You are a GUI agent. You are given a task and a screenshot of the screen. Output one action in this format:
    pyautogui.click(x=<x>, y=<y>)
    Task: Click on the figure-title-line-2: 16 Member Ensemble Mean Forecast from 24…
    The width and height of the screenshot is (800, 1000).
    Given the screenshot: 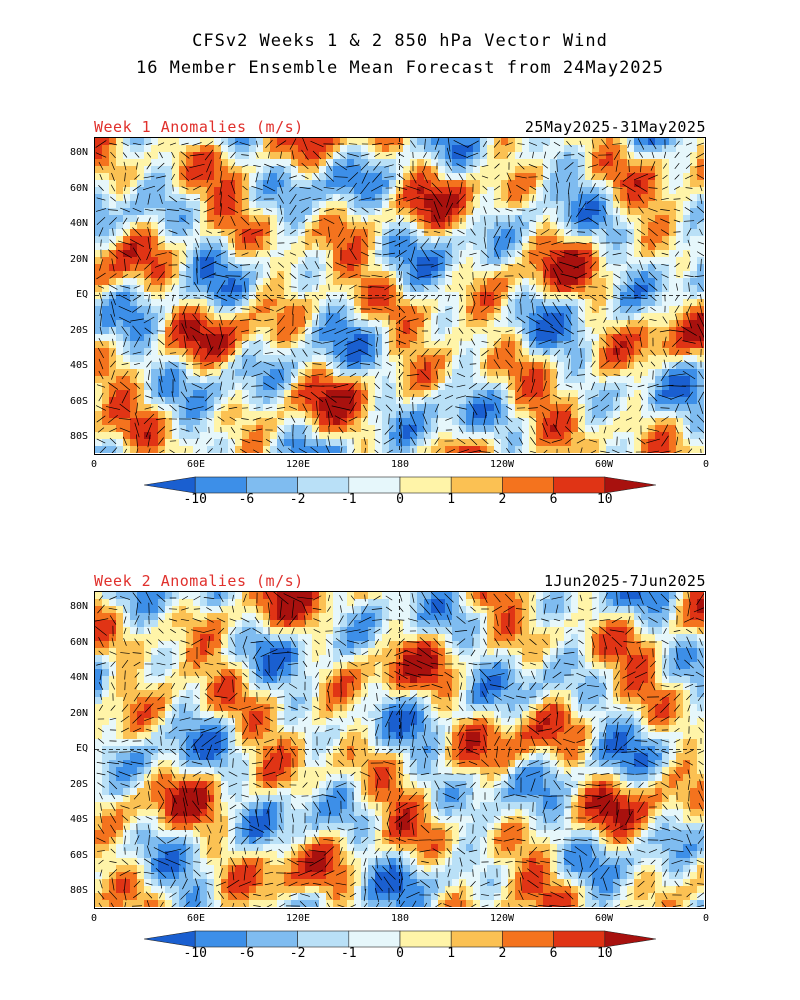 What is the action you would take?
    pyautogui.click(x=400, y=68)
    